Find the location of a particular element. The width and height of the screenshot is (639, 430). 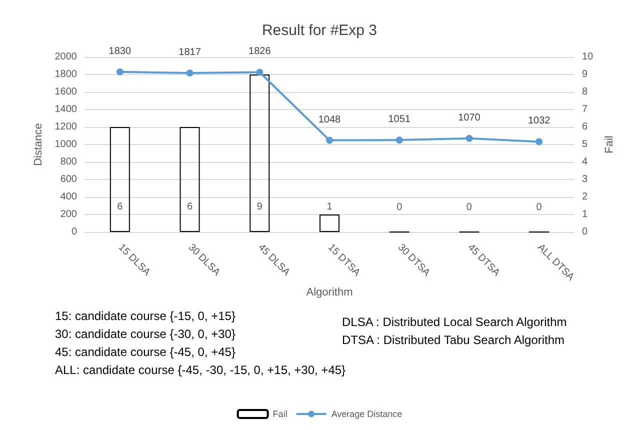

data-label: 1051 is located at coordinates (399, 120).